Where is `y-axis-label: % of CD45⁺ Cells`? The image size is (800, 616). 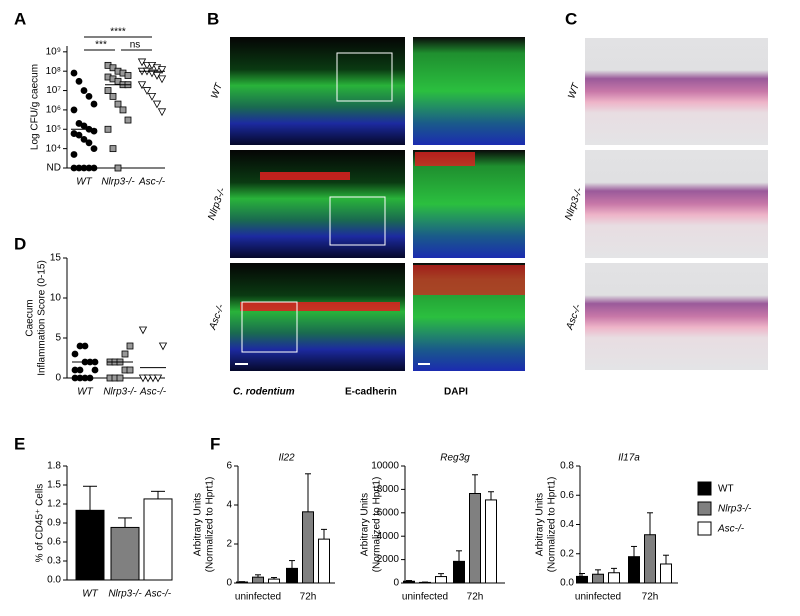
y-axis-label: % of CD45⁺ Cells is located at coordinates (40, 523).